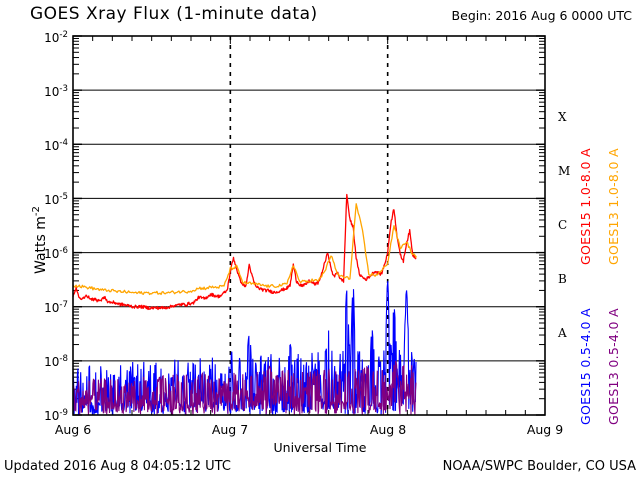 This screenshot has width=640, height=480. Describe the element at coordinates (56, 415) in the screenshot. I see `y-tick-label: 10⁻⁹` at that location.